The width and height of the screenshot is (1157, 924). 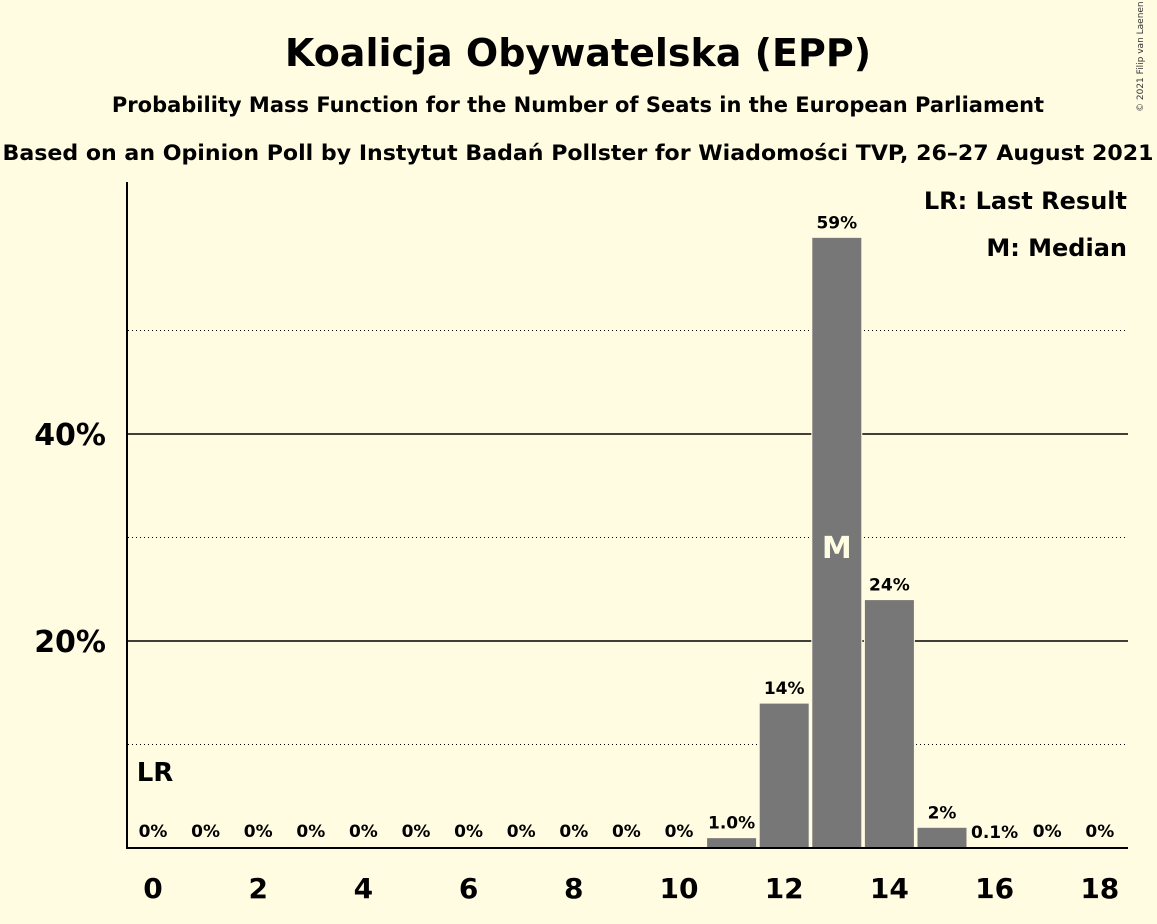 I want to click on last-result-marker: LR, so click(x=155, y=773).